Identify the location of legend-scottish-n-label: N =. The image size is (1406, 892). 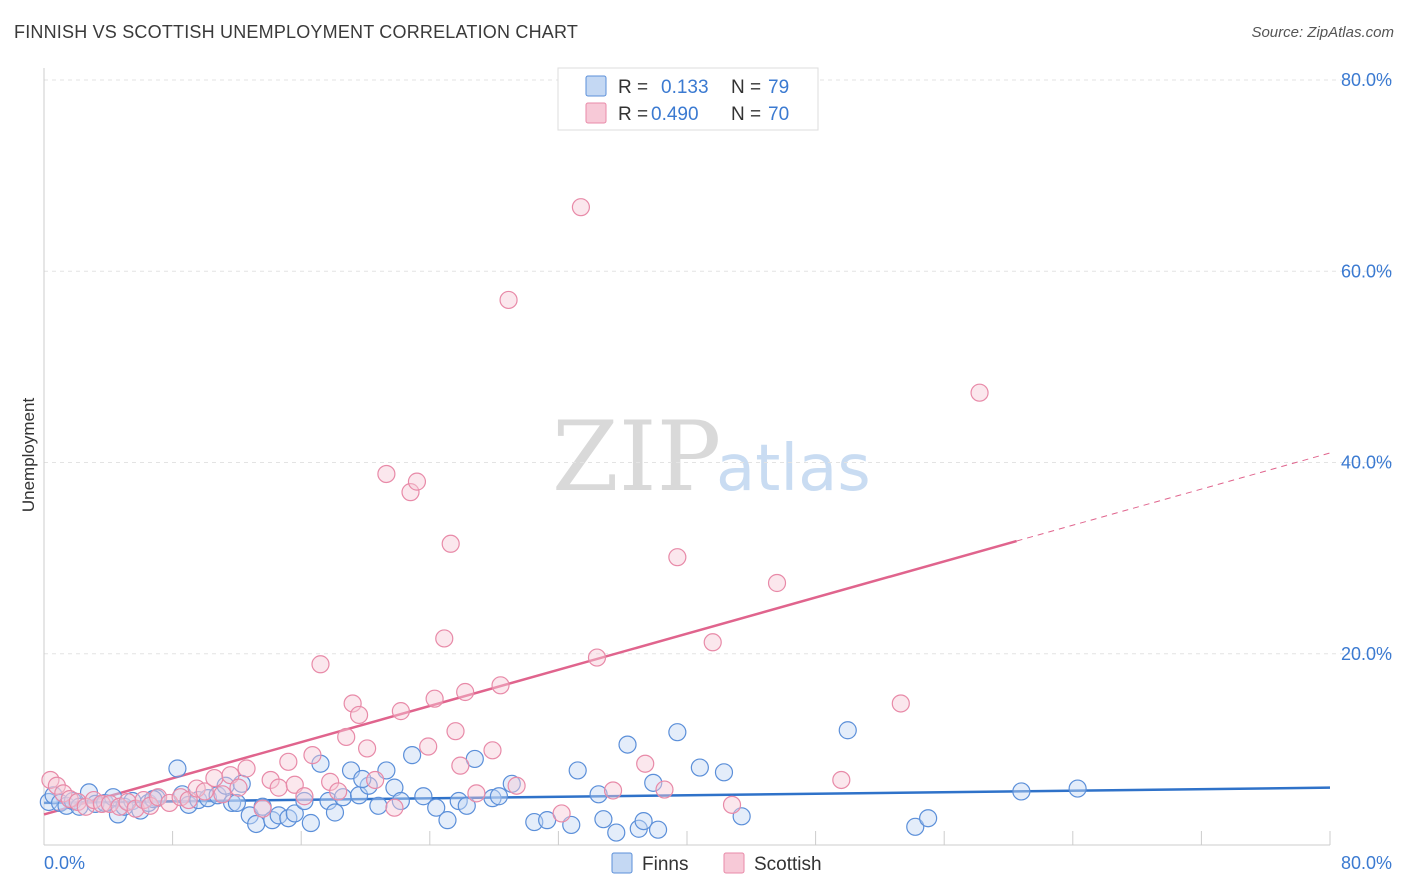
(746, 114).